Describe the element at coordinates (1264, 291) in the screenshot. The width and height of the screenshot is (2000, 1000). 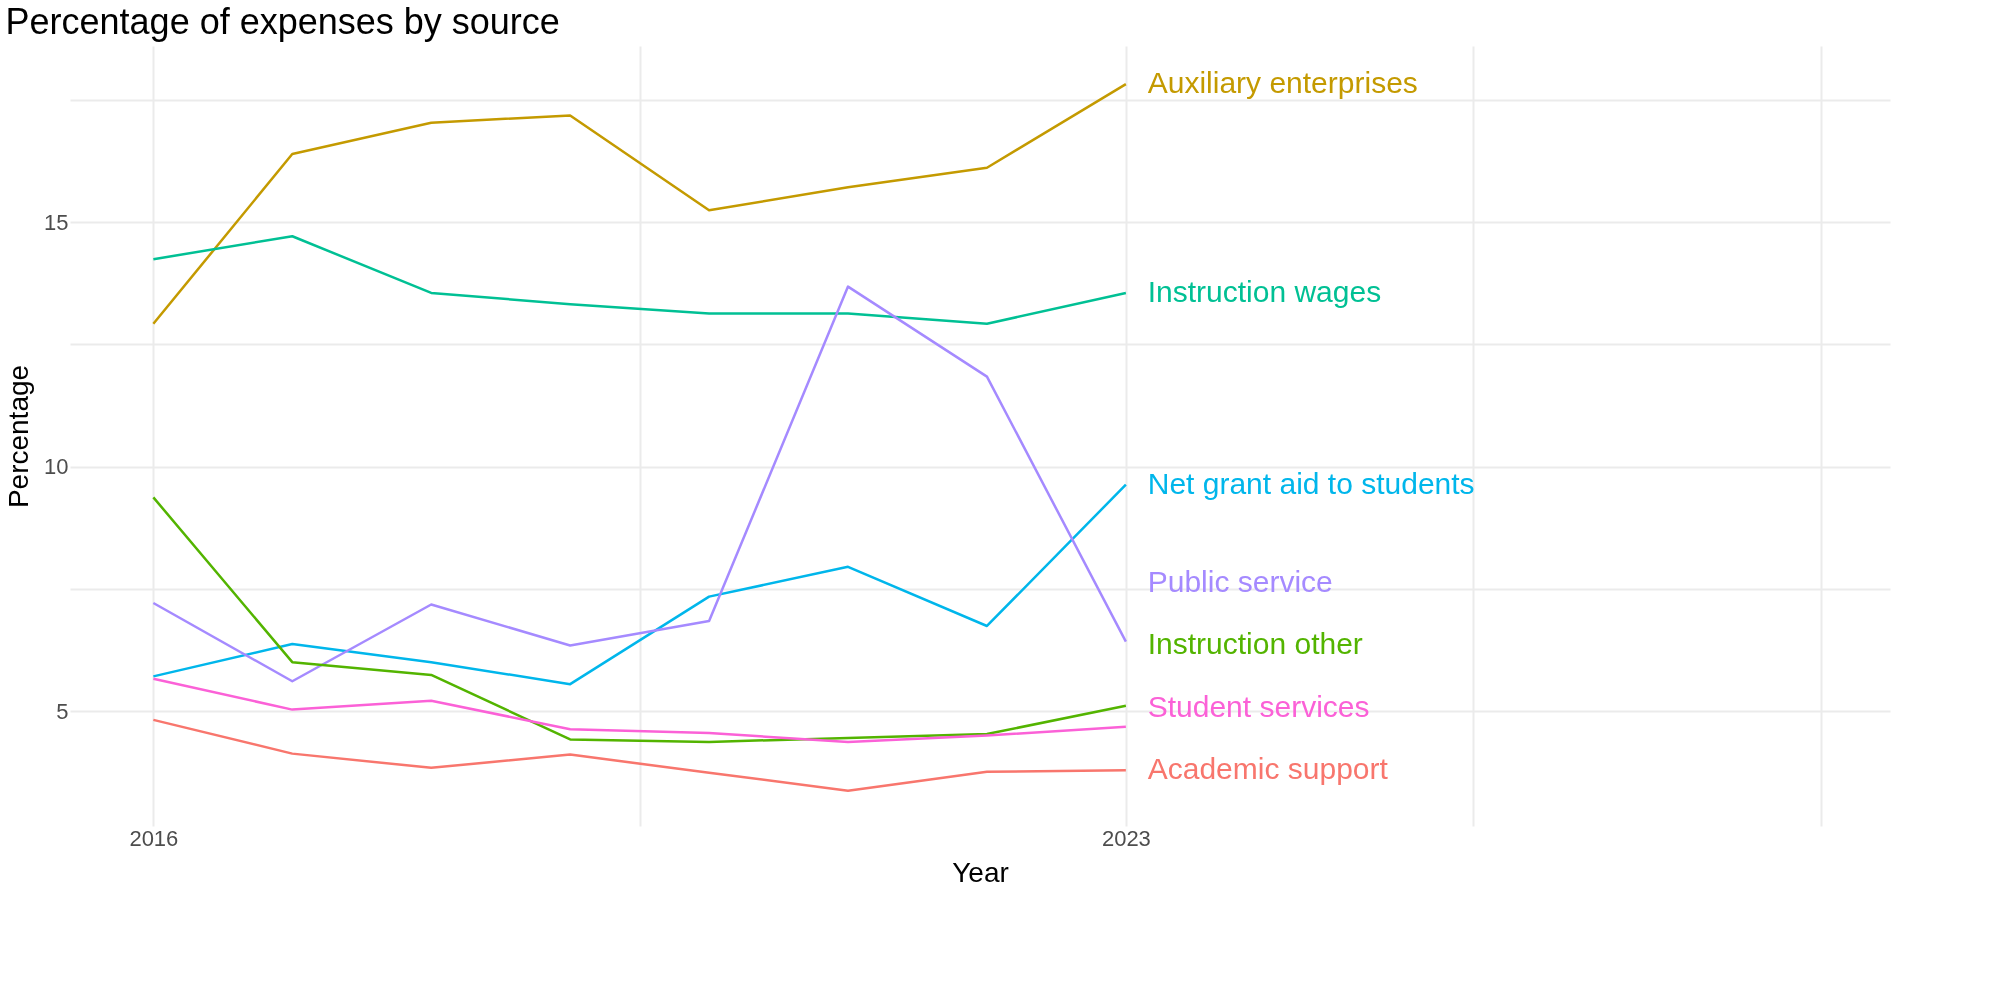
I see `series-label: Instruction wages` at that location.